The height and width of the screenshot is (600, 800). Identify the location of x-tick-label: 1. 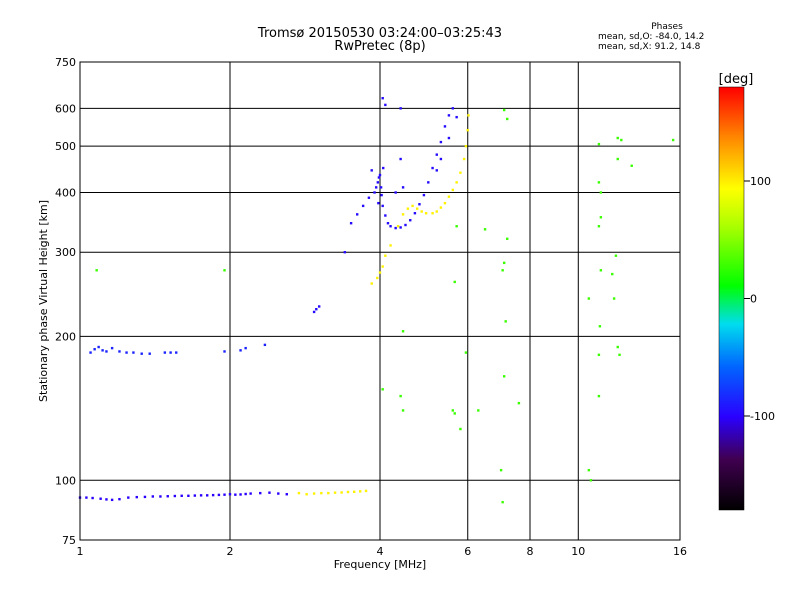
(80, 551).